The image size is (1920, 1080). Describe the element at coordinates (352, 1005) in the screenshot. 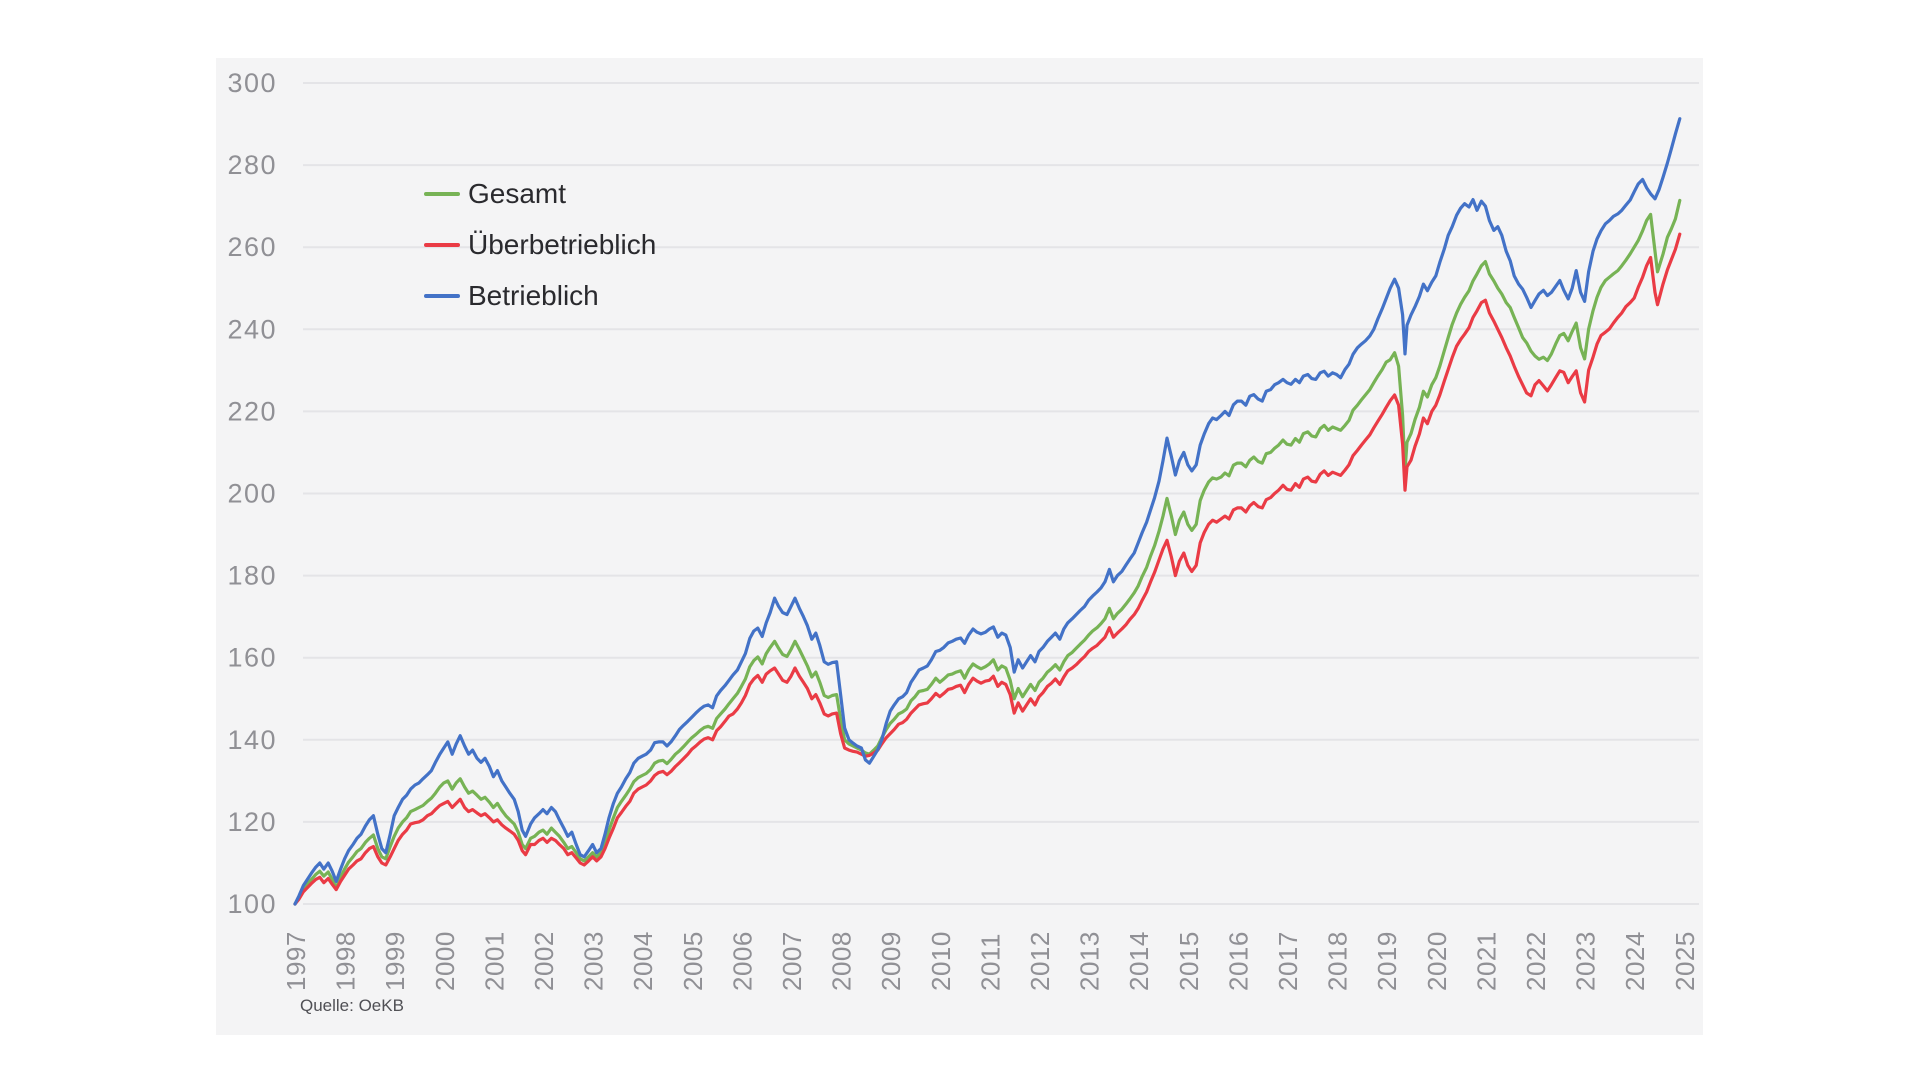

I see `source-note: Quelle: OeKB` at that location.